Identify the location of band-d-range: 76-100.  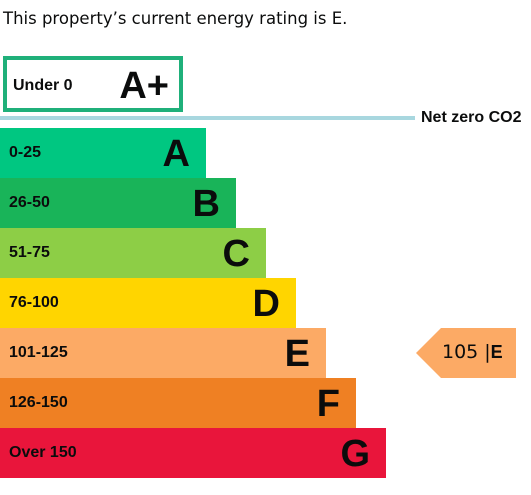
(34, 302).